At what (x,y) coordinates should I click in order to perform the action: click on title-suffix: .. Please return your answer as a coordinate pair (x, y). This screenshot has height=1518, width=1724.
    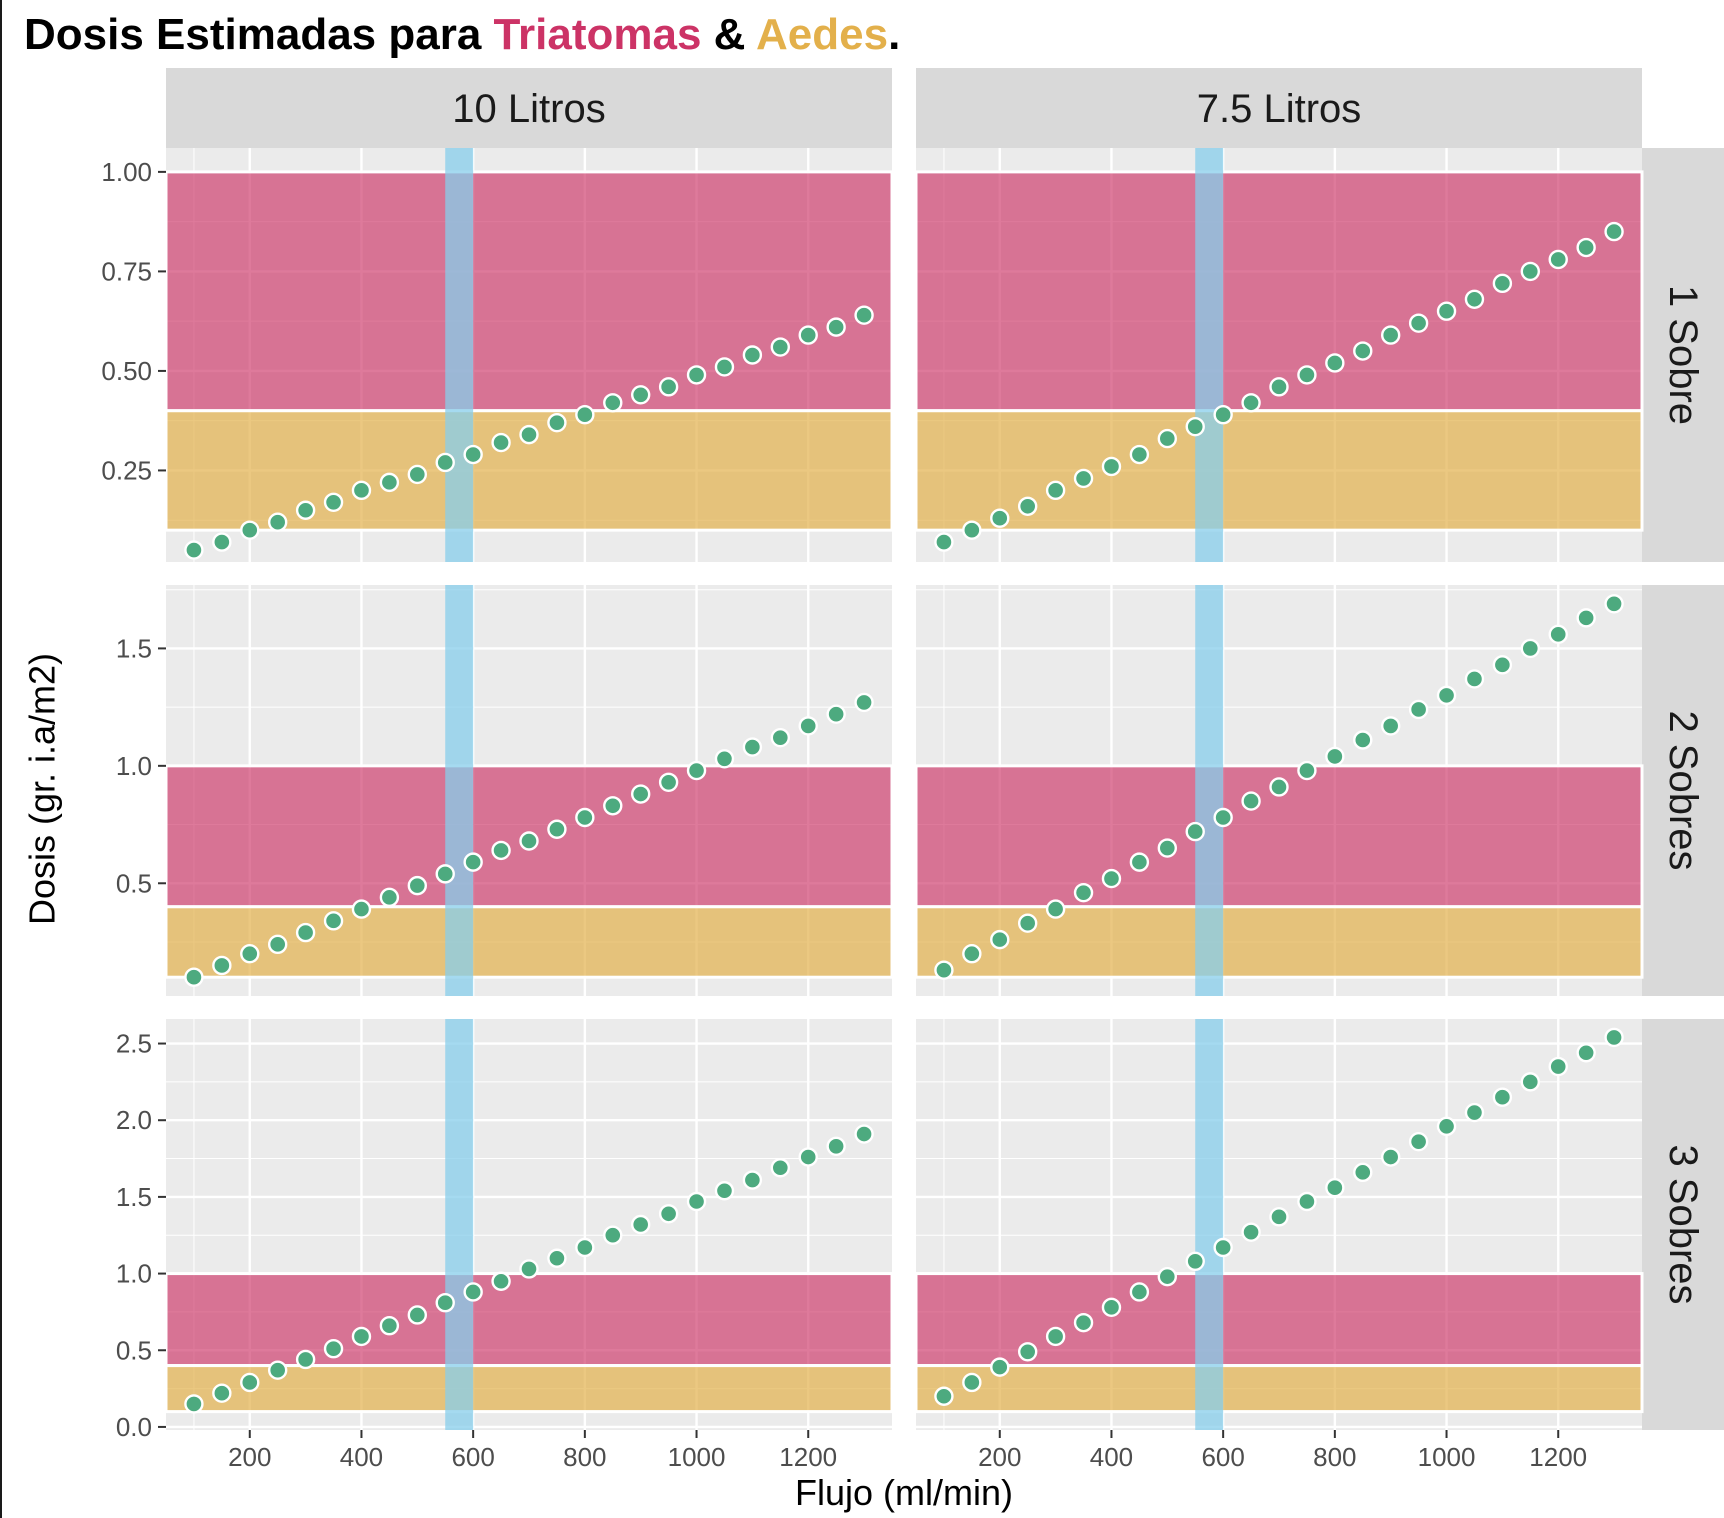
    Looking at the image, I should click on (894, 34).